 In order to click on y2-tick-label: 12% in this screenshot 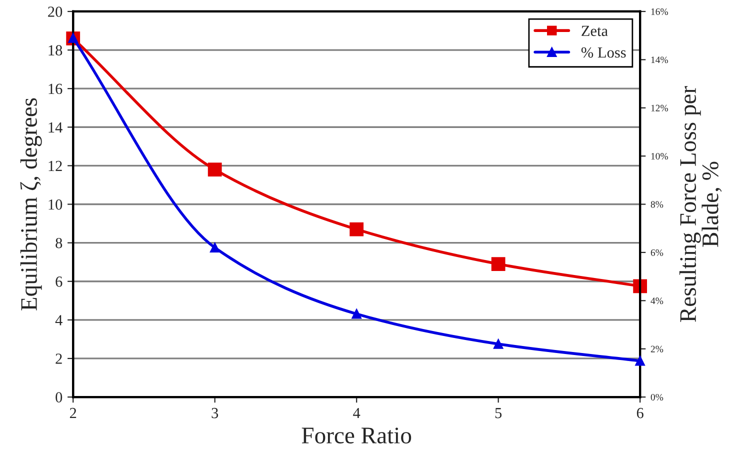, I will do `click(659, 108)`.